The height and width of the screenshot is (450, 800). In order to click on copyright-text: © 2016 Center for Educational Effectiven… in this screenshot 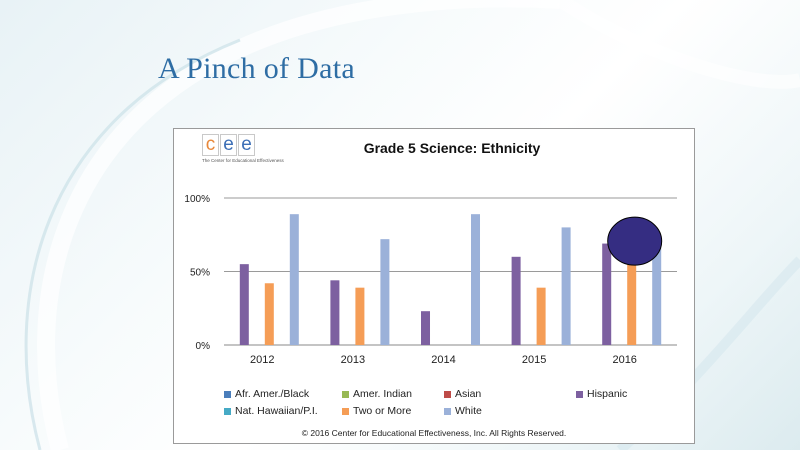, I will do `click(434, 433)`.